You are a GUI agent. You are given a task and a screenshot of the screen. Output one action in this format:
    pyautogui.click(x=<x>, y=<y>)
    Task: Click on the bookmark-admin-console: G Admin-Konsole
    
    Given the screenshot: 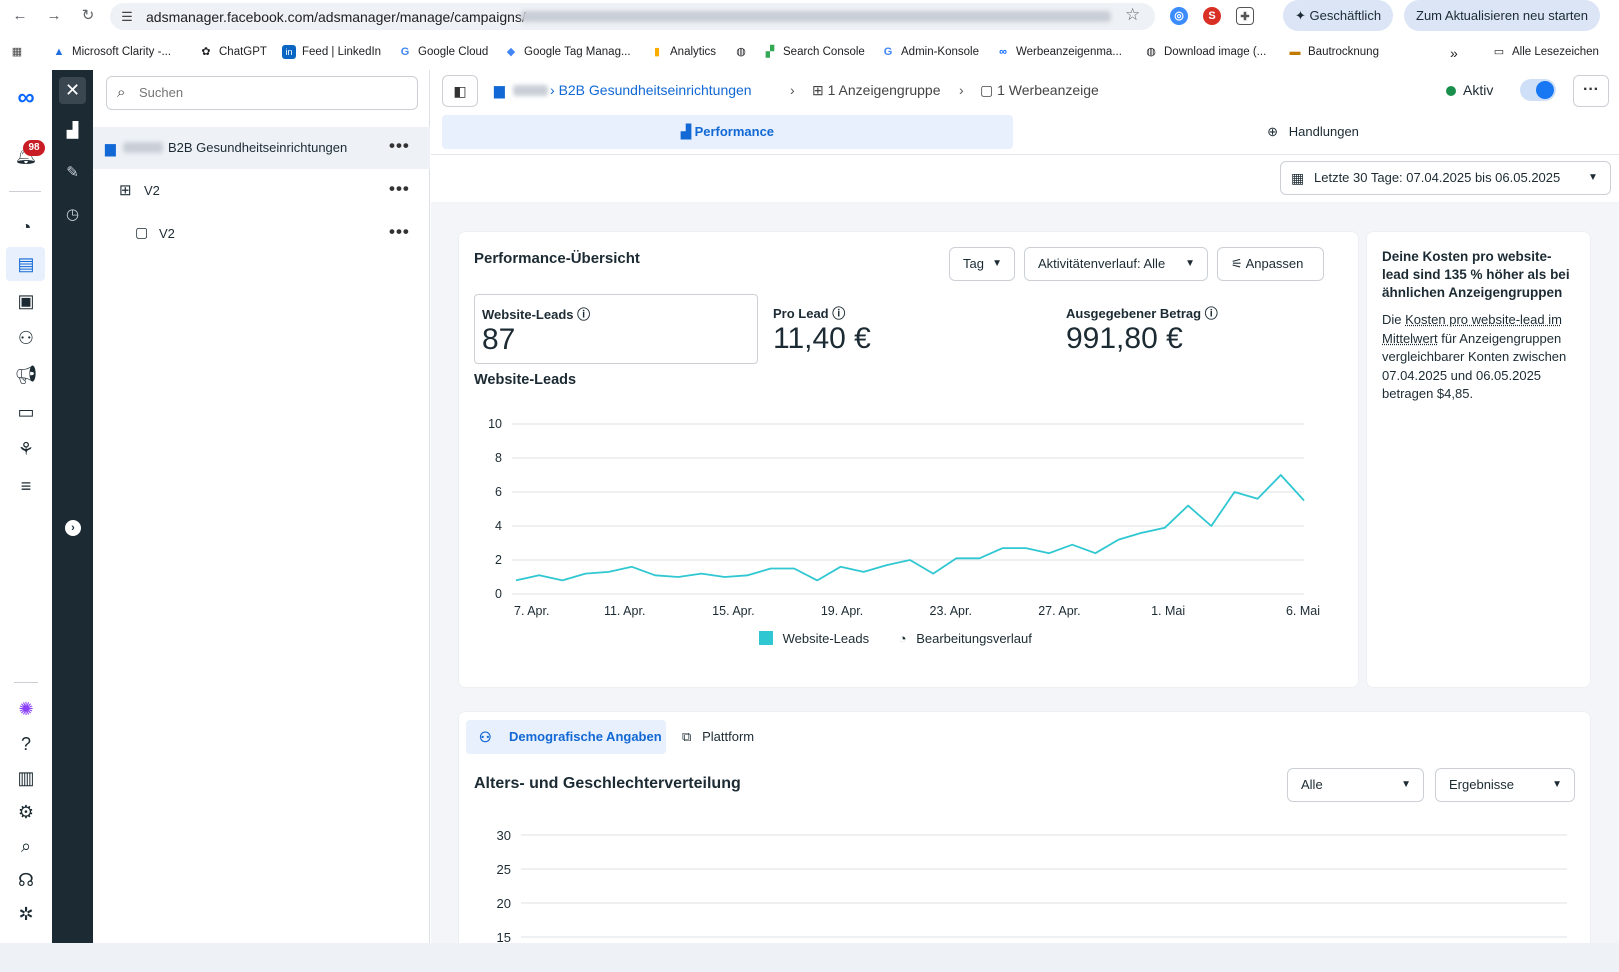 What is the action you would take?
    pyautogui.click(x=930, y=52)
    